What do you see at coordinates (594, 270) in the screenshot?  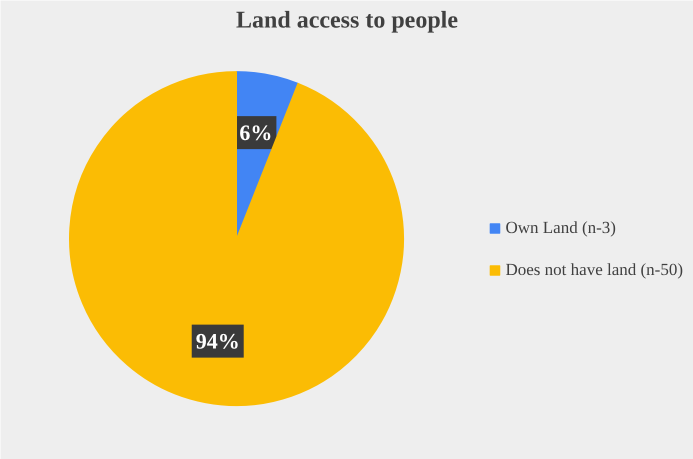 I see `legend-label: Does not have land (n-50)` at bounding box center [594, 270].